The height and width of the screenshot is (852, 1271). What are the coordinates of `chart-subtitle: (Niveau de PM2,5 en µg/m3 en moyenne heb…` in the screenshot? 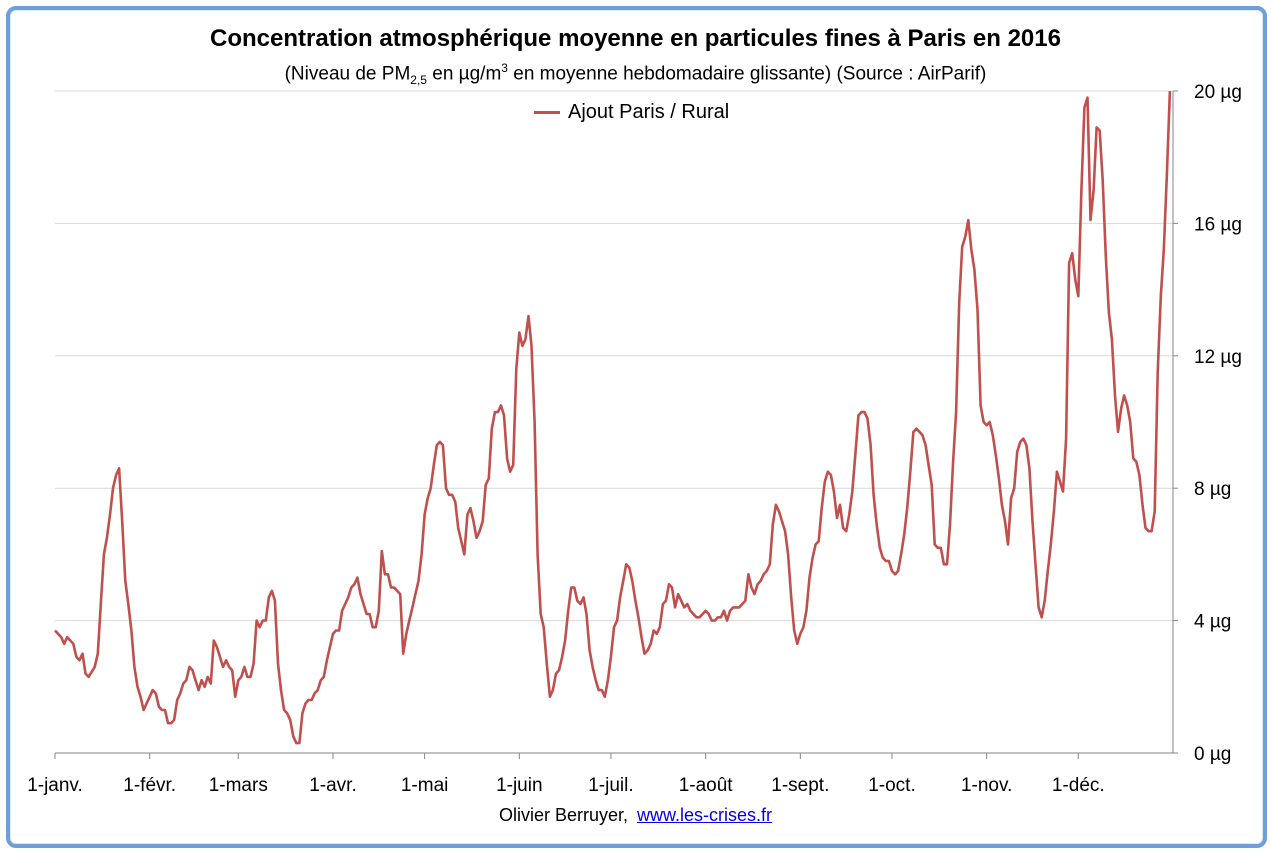 It's located at (635, 74).